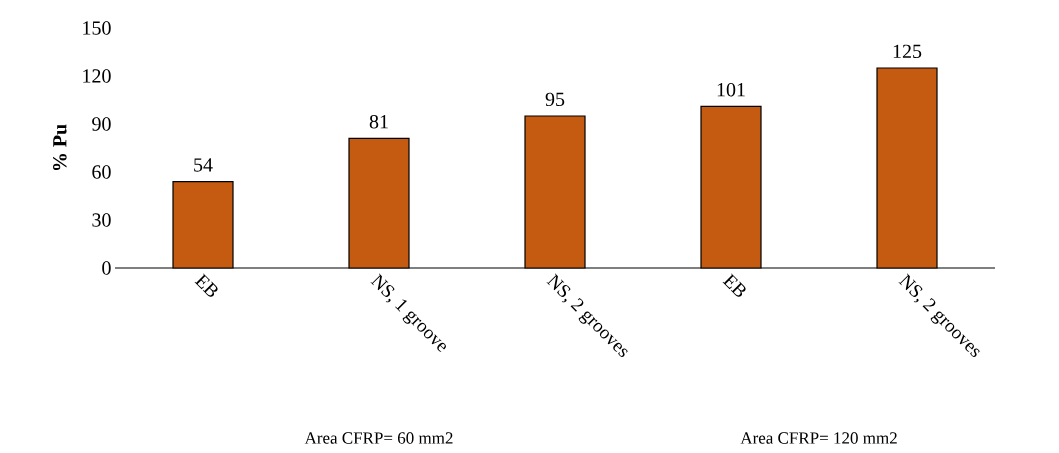 The height and width of the screenshot is (453, 1059). I want to click on y-tick-label: 90, so click(101, 124).